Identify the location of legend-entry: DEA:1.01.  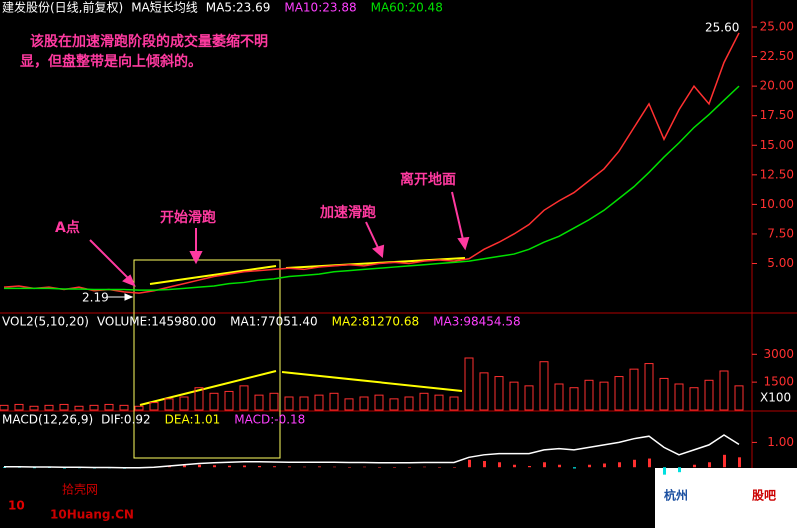
(193, 420).